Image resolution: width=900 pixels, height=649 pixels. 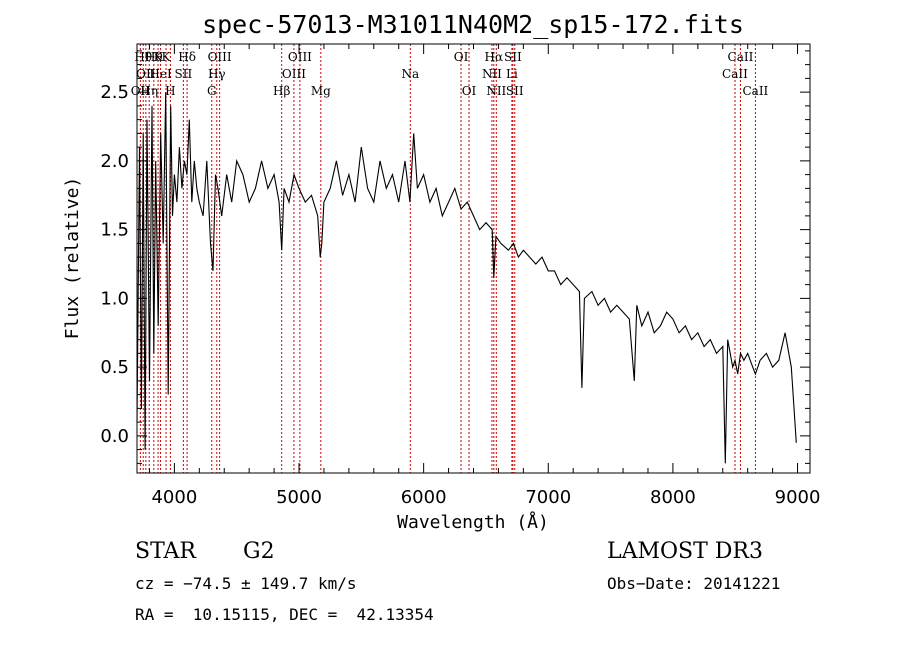 What do you see at coordinates (170, 91) in the screenshot?
I see `line-marker-label: H` at bounding box center [170, 91].